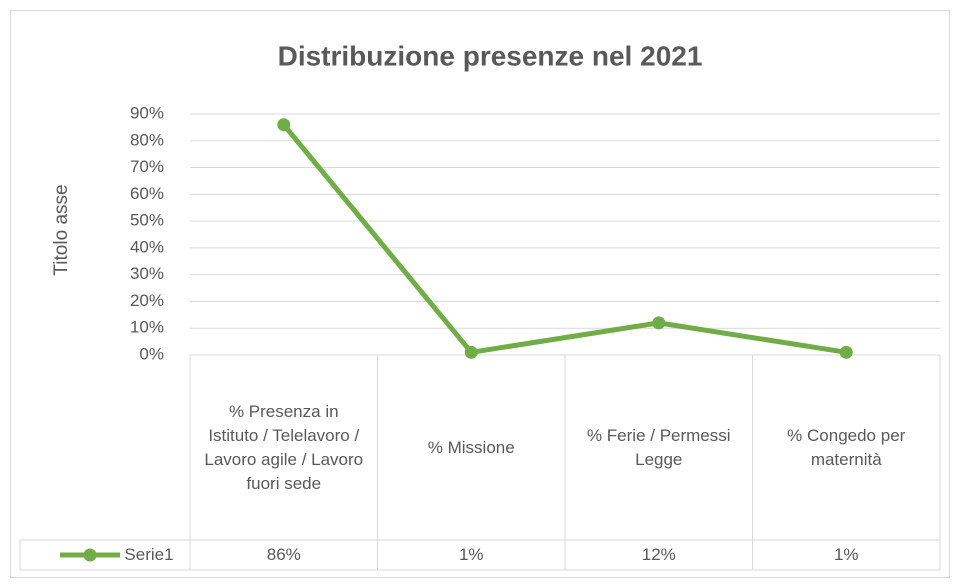 This screenshot has width=957, height=584. I want to click on legend-label: Serie1, so click(149, 554).